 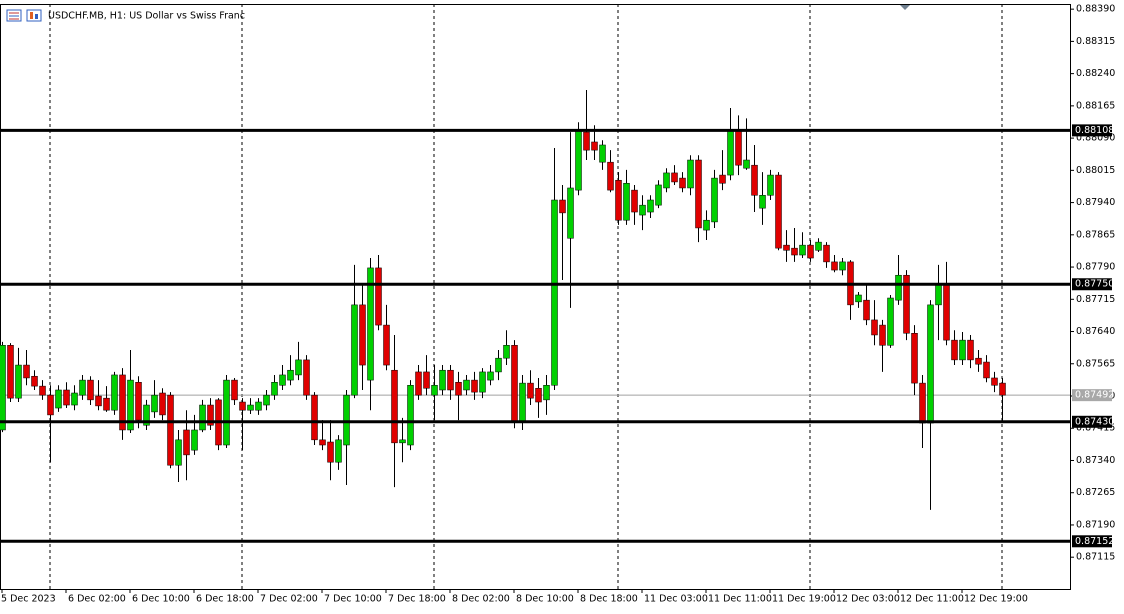 I want to click on y-tick-label: 0.87415, so click(x=1095, y=428).